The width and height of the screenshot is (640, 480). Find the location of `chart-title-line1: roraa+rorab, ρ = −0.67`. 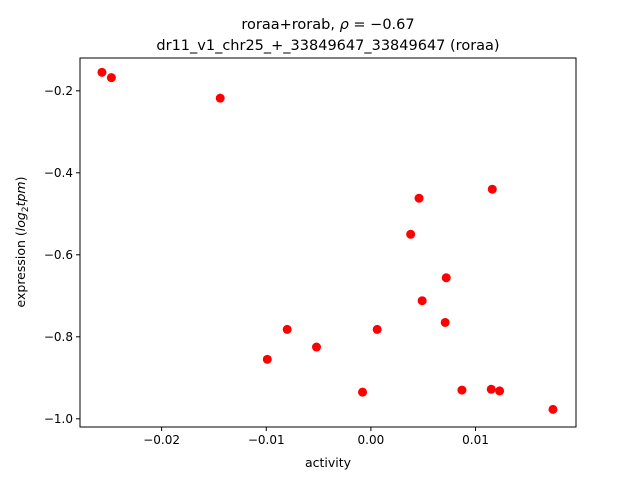

chart-title-line1: roraa+rorab, ρ = −0.67 is located at coordinates (327, 25).